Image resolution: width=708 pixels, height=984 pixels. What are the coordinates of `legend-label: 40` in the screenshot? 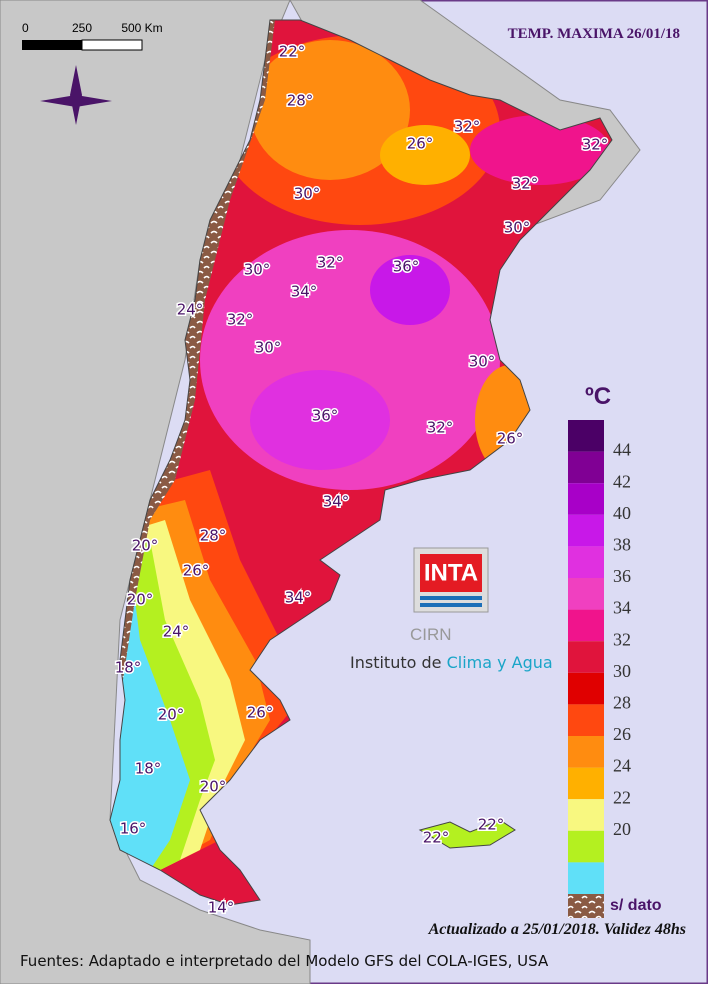 It's located at (622, 513).